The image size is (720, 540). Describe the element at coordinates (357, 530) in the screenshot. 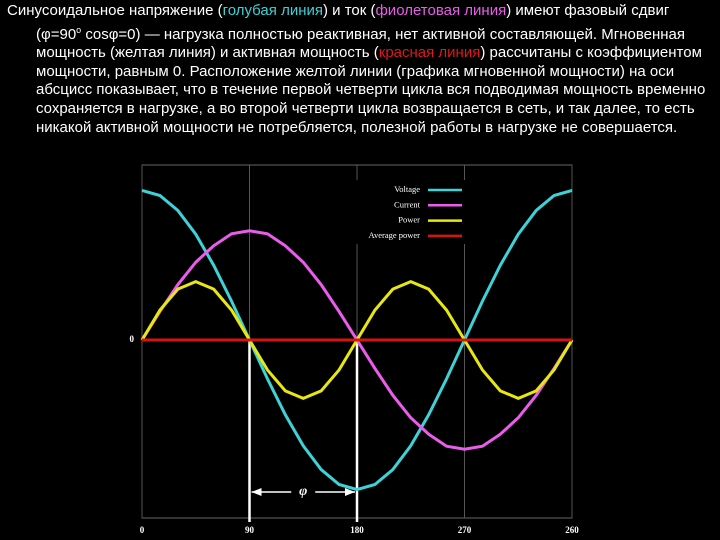

I see `x-tick-label: 180` at that location.